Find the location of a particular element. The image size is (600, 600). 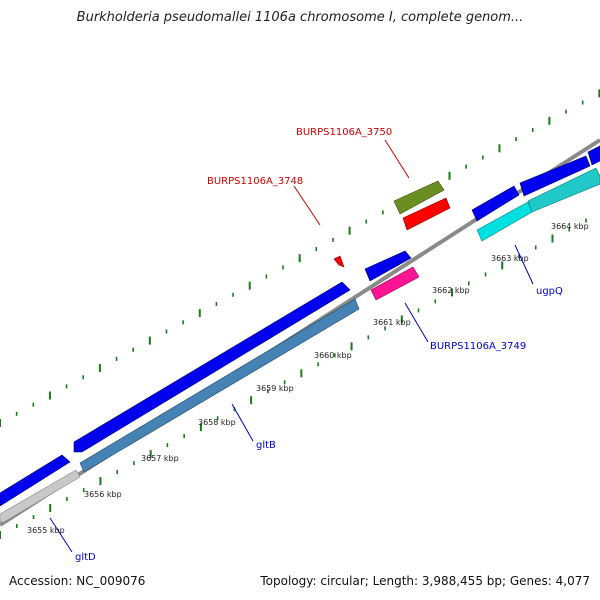

accession-text: Accession: NC_009076 is located at coordinates (77, 581).